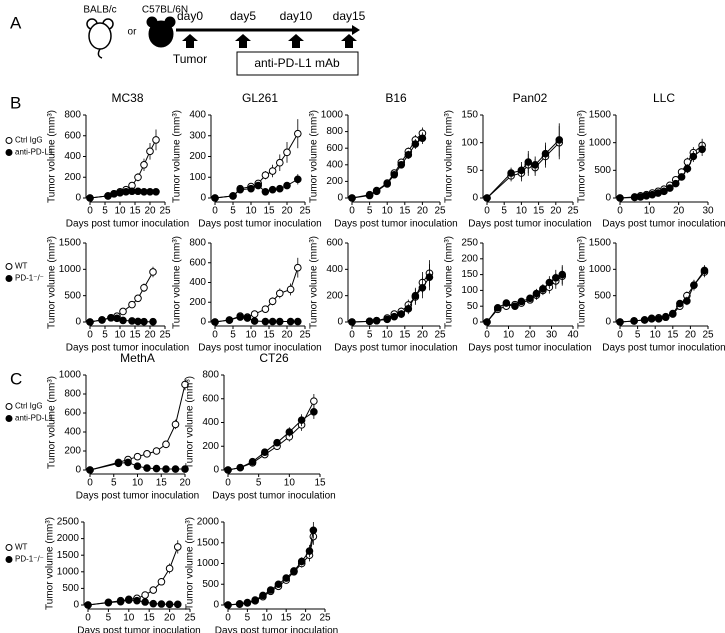  Describe the element at coordinates (197, 177) in the screenshot. I see `y-tick-label: 100` at that location.